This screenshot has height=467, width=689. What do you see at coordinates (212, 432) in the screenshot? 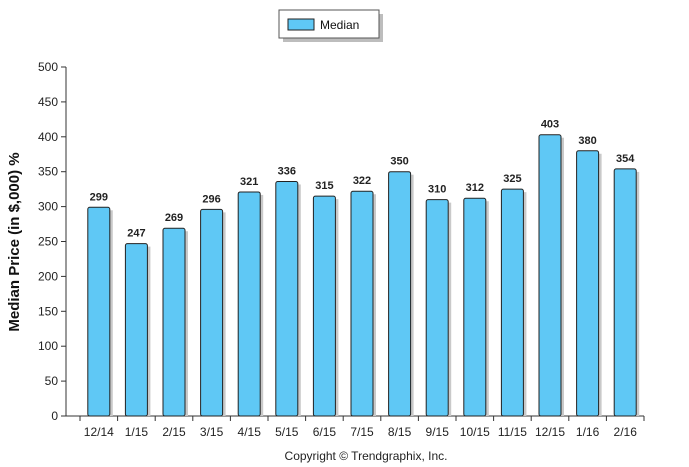
I see `x-tick-label: 3/15` at bounding box center [212, 432].